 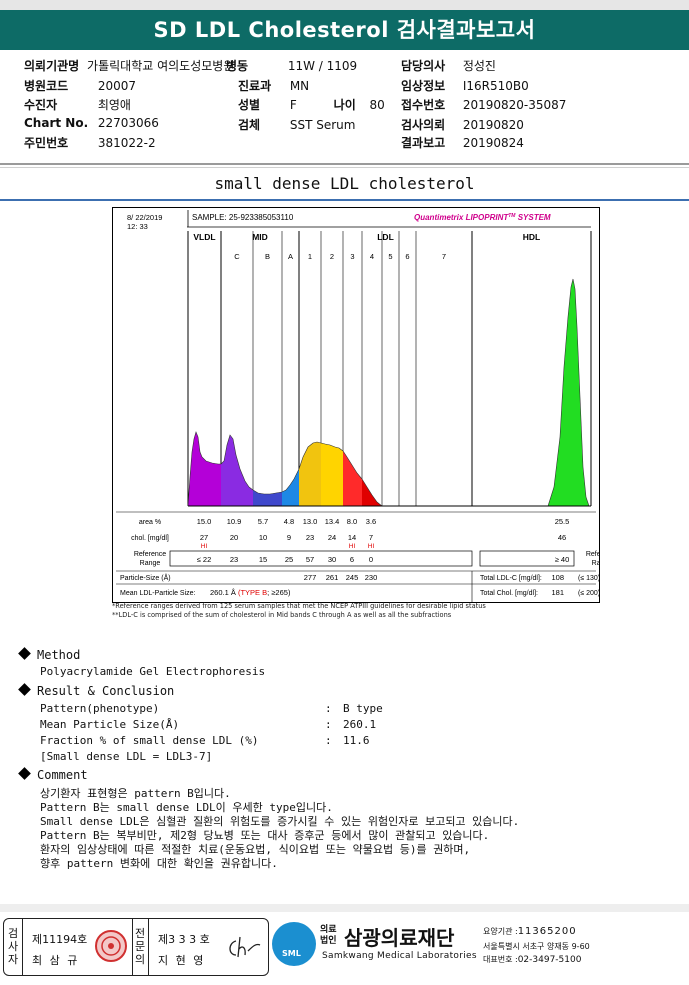 What do you see at coordinates (249, 125) in the screenshot?
I see `specimen-label: 검체` at bounding box center [249, 125].